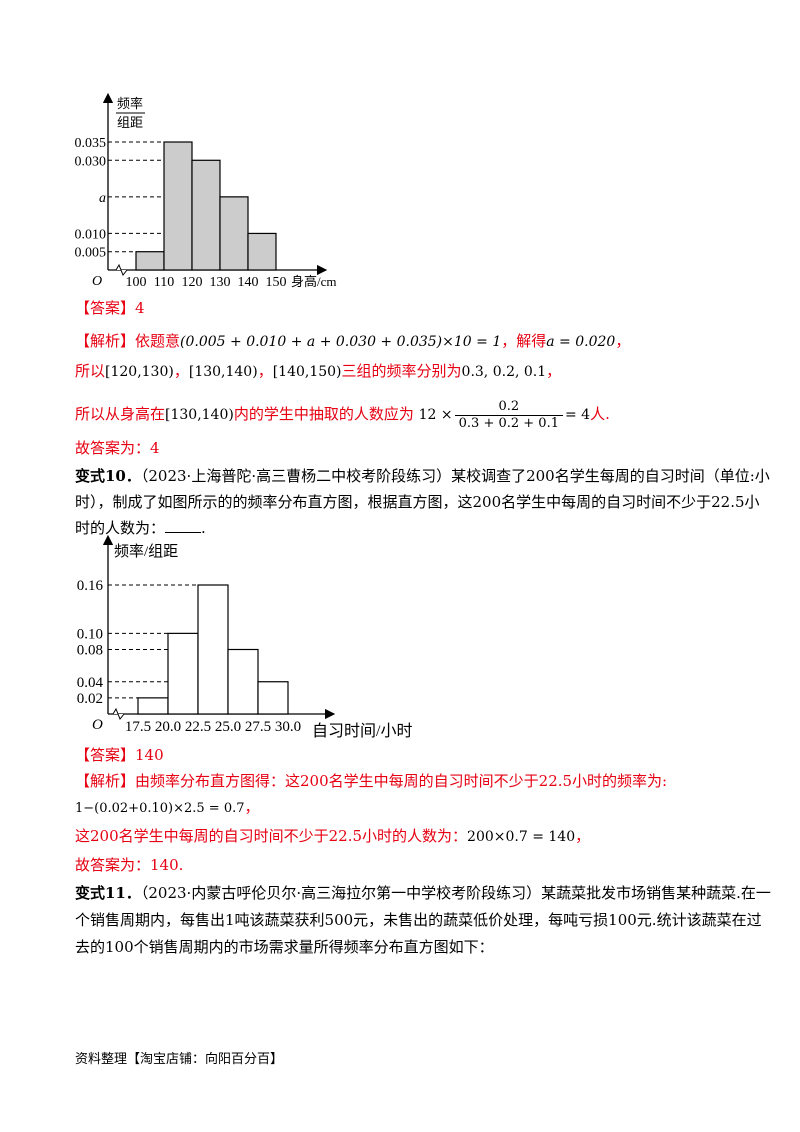  What do you see at coordinates (213, 727) in the screenshot?
I see `x-tick-labels: 17.5 20.0 22.5 25.0 27.5 30.0` at bounding box center [213, 727].